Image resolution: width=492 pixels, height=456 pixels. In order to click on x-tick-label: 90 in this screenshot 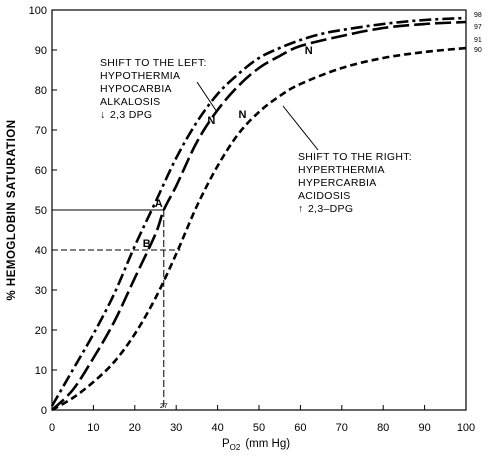, I will do `click(424, 428)`.